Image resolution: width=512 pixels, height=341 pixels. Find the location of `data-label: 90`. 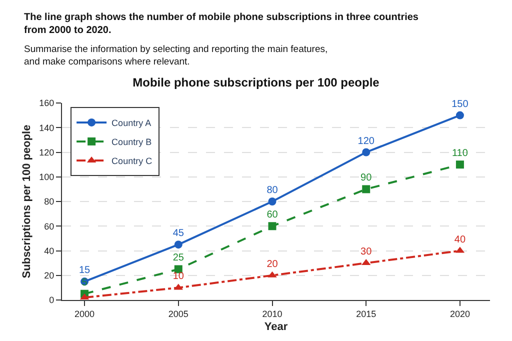

data-label: 90 is located at coordinates (366, 178).